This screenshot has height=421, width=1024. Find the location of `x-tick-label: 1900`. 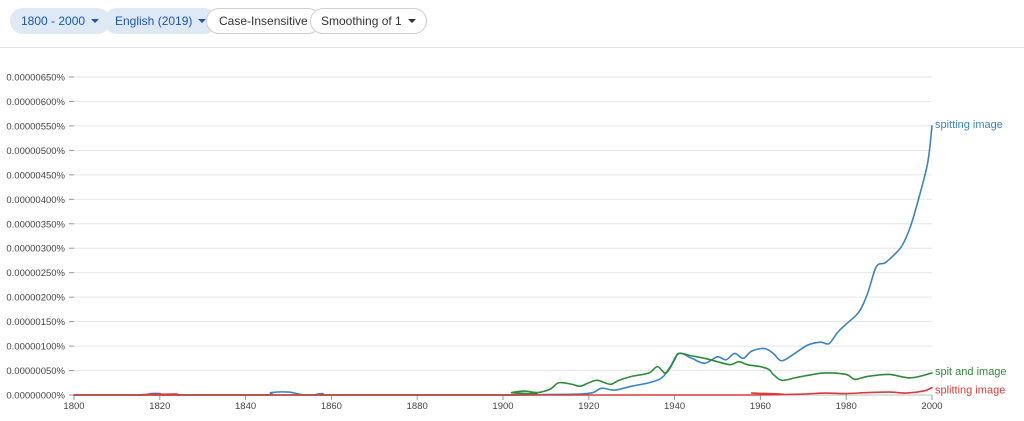

x-tick-label: 1900 is located at coordinates (502, 406).